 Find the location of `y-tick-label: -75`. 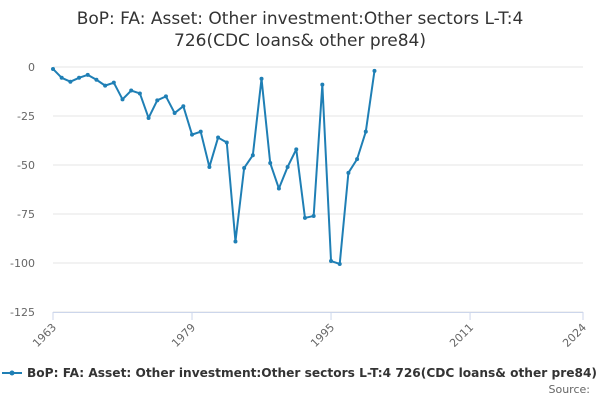

y-tick-label: -75 is located at coordinates (26, 214).